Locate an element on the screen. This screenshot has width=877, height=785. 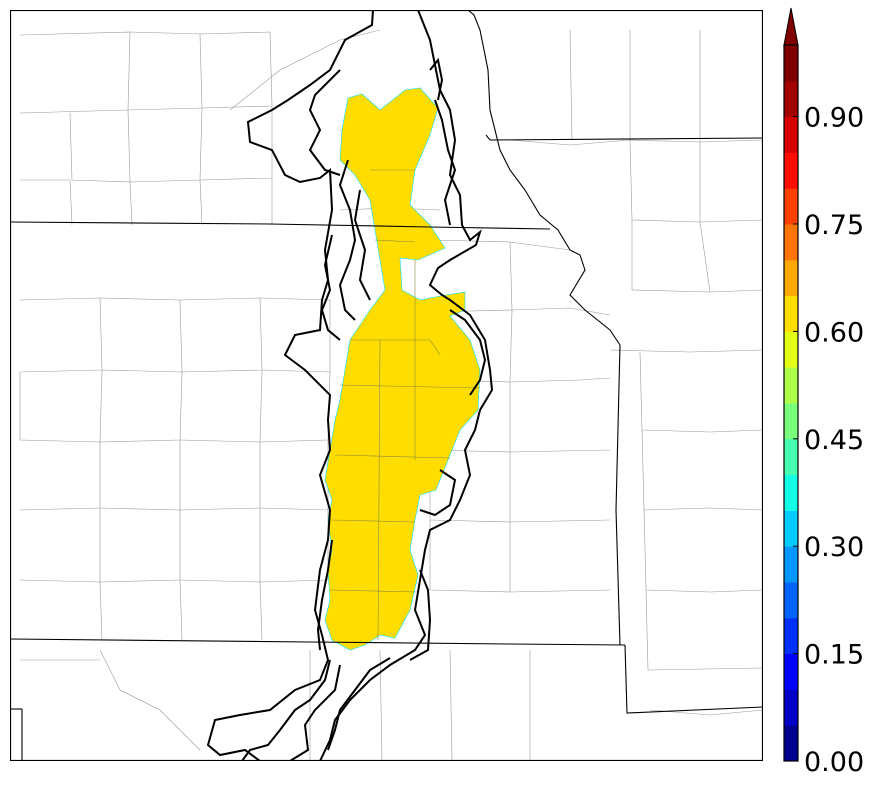
shaded-probability-region is located at coordinates (402, 369).